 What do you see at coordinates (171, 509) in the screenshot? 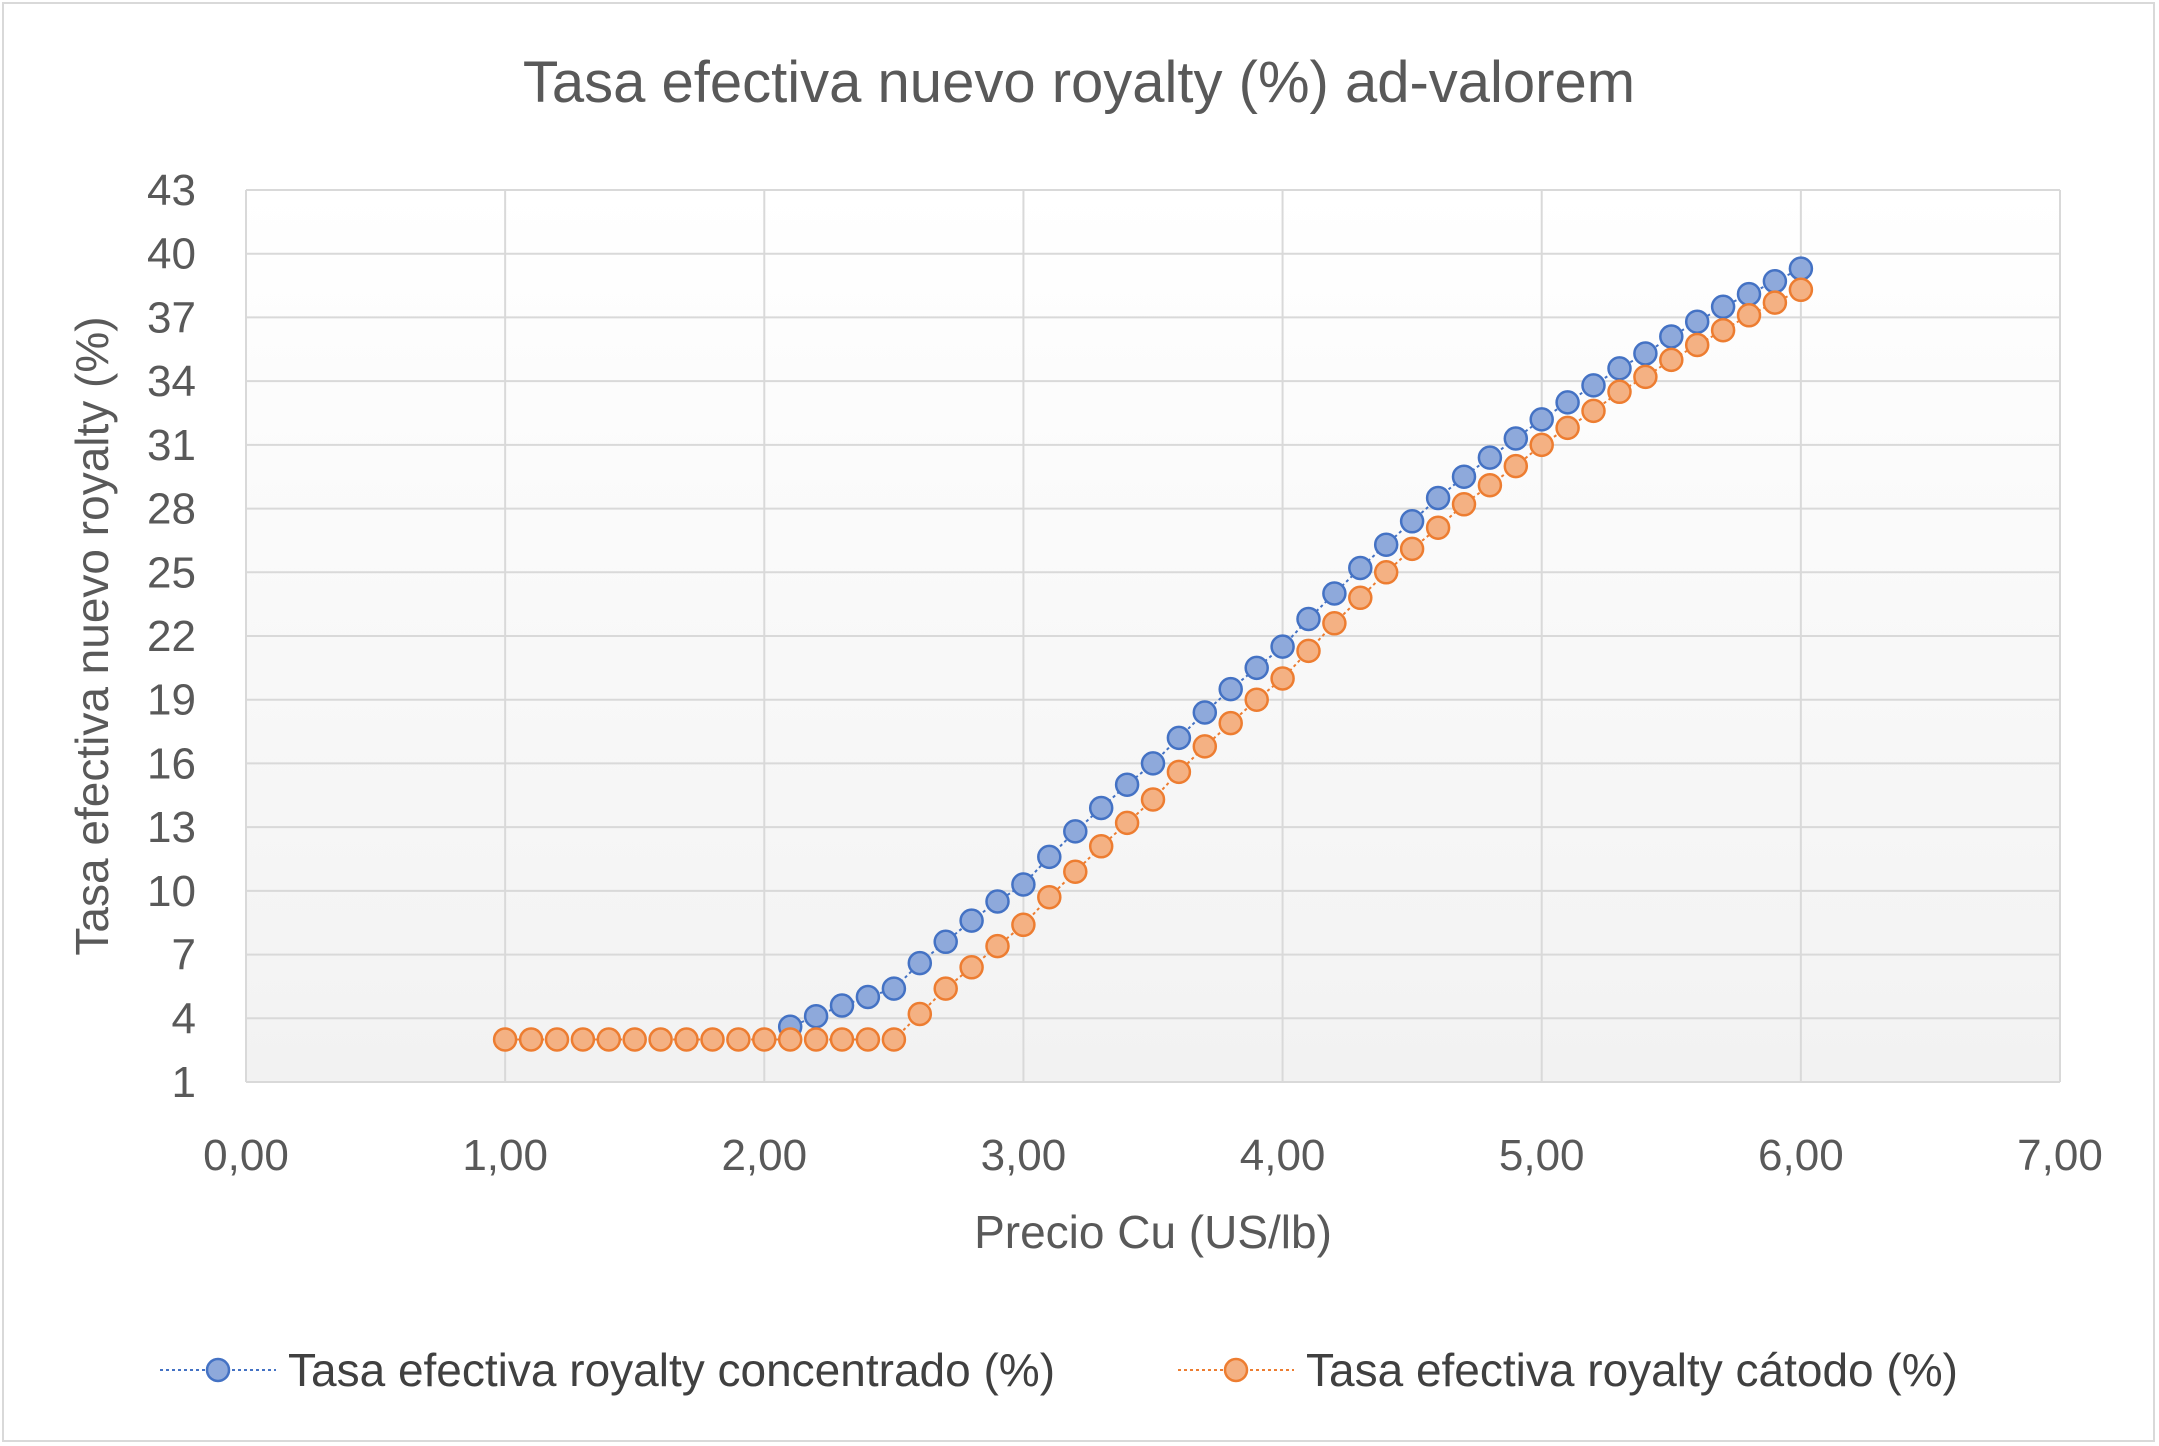
I see `y-tick-label: 28` at bounding box center [171, 509].